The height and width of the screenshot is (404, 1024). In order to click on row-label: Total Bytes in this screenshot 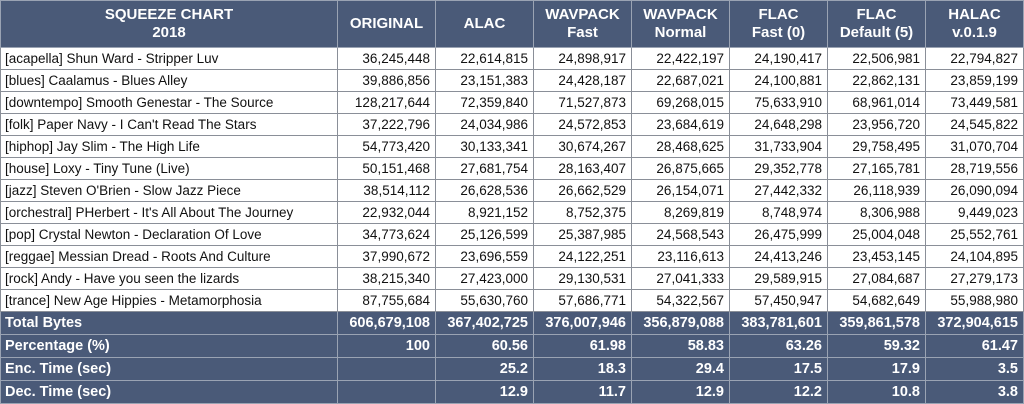, I will do `click(169, 323)`.